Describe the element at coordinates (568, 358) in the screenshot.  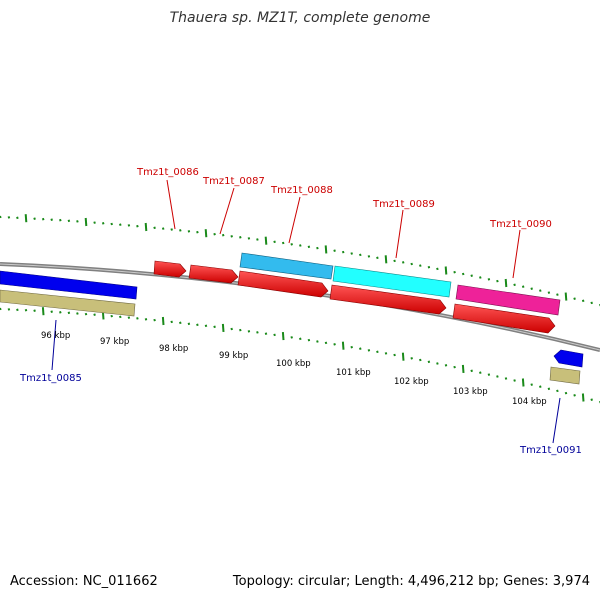
I see `gene-arrow-blue` at that location.